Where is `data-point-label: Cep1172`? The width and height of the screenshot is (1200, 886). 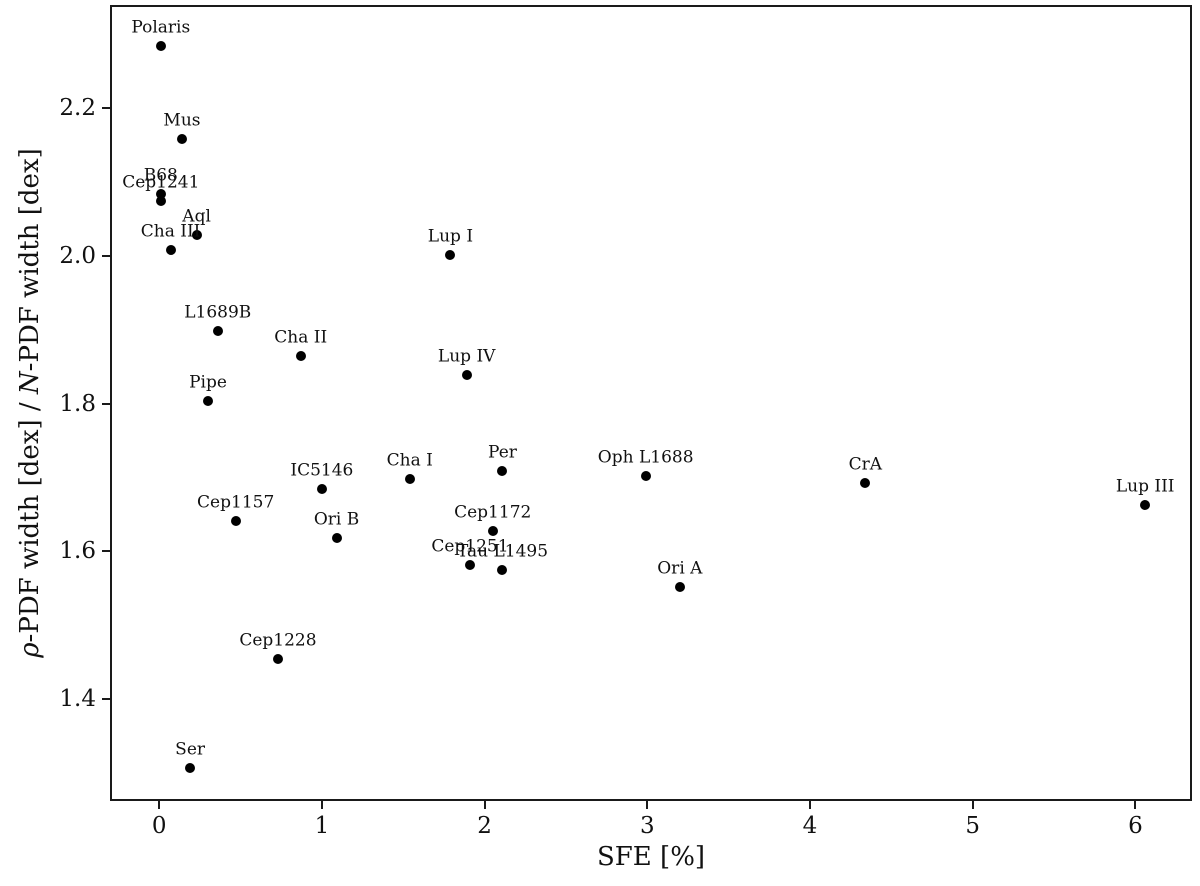 data-point-label: Cep1172 is located at coordinates (493, 511).